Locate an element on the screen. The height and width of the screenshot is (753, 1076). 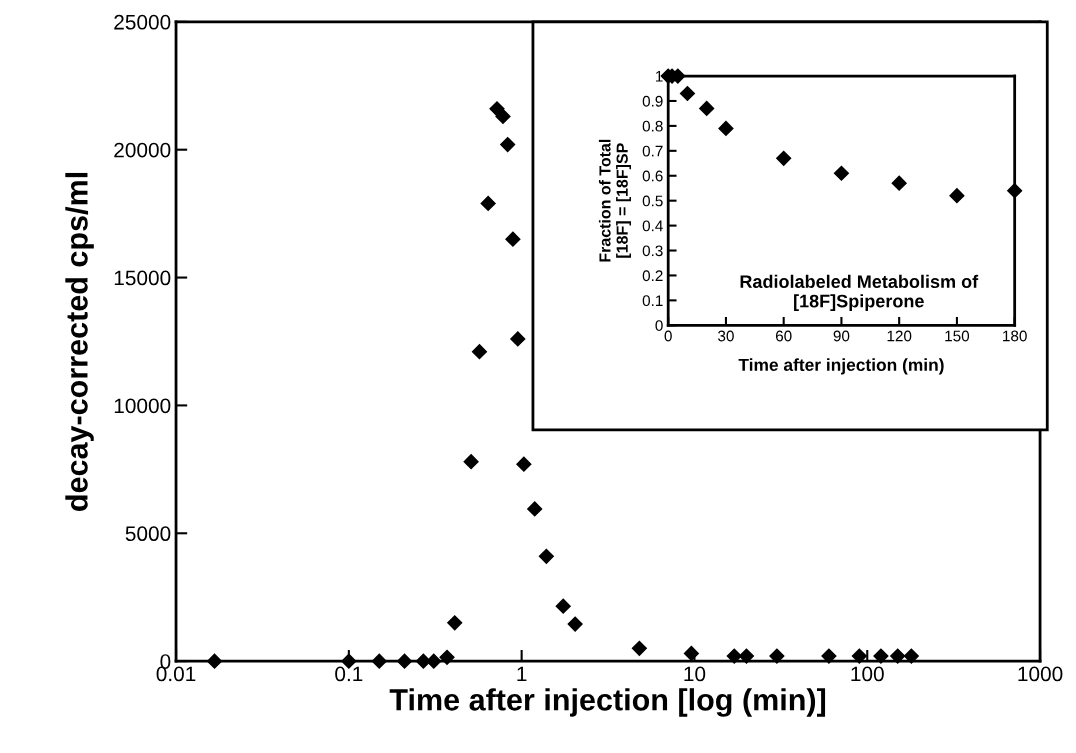
x-tick-label: 1000 is located at coordinates (1040, 674).